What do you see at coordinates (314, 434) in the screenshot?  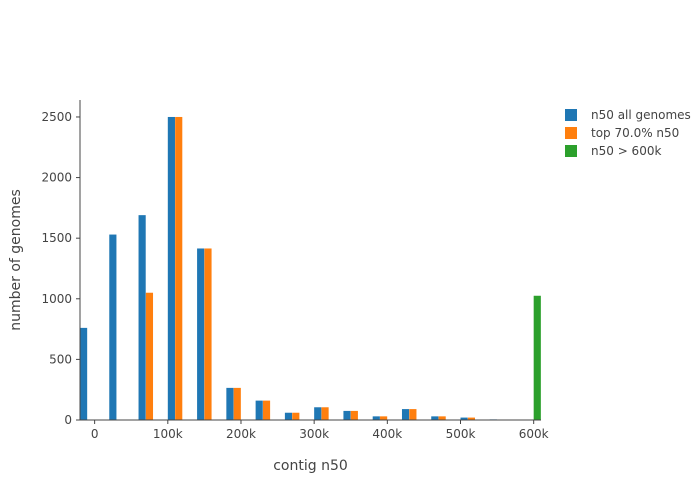 I see `x-tick-label: 300k` at bounding box center [314, 434].